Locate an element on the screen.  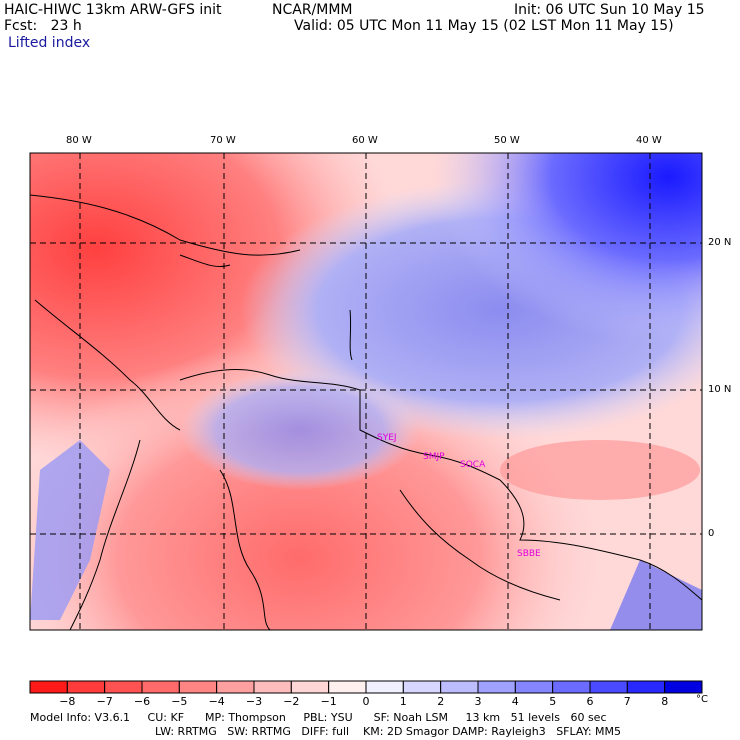
colorbar-tick-label: −1 is located at coordinates (328, 701).